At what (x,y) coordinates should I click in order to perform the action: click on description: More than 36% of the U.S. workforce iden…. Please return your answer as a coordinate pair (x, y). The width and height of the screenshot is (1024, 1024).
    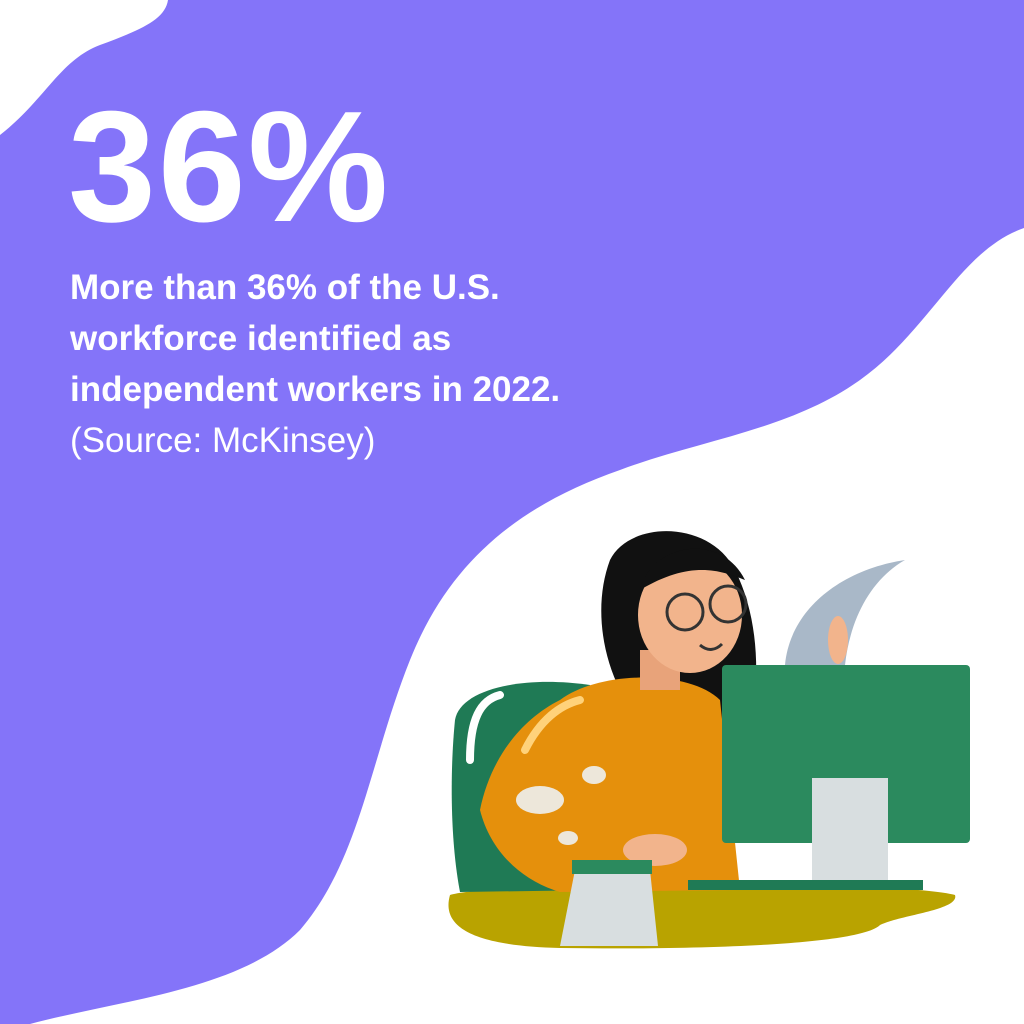
    Looking at the image, I should click on (315, 364).